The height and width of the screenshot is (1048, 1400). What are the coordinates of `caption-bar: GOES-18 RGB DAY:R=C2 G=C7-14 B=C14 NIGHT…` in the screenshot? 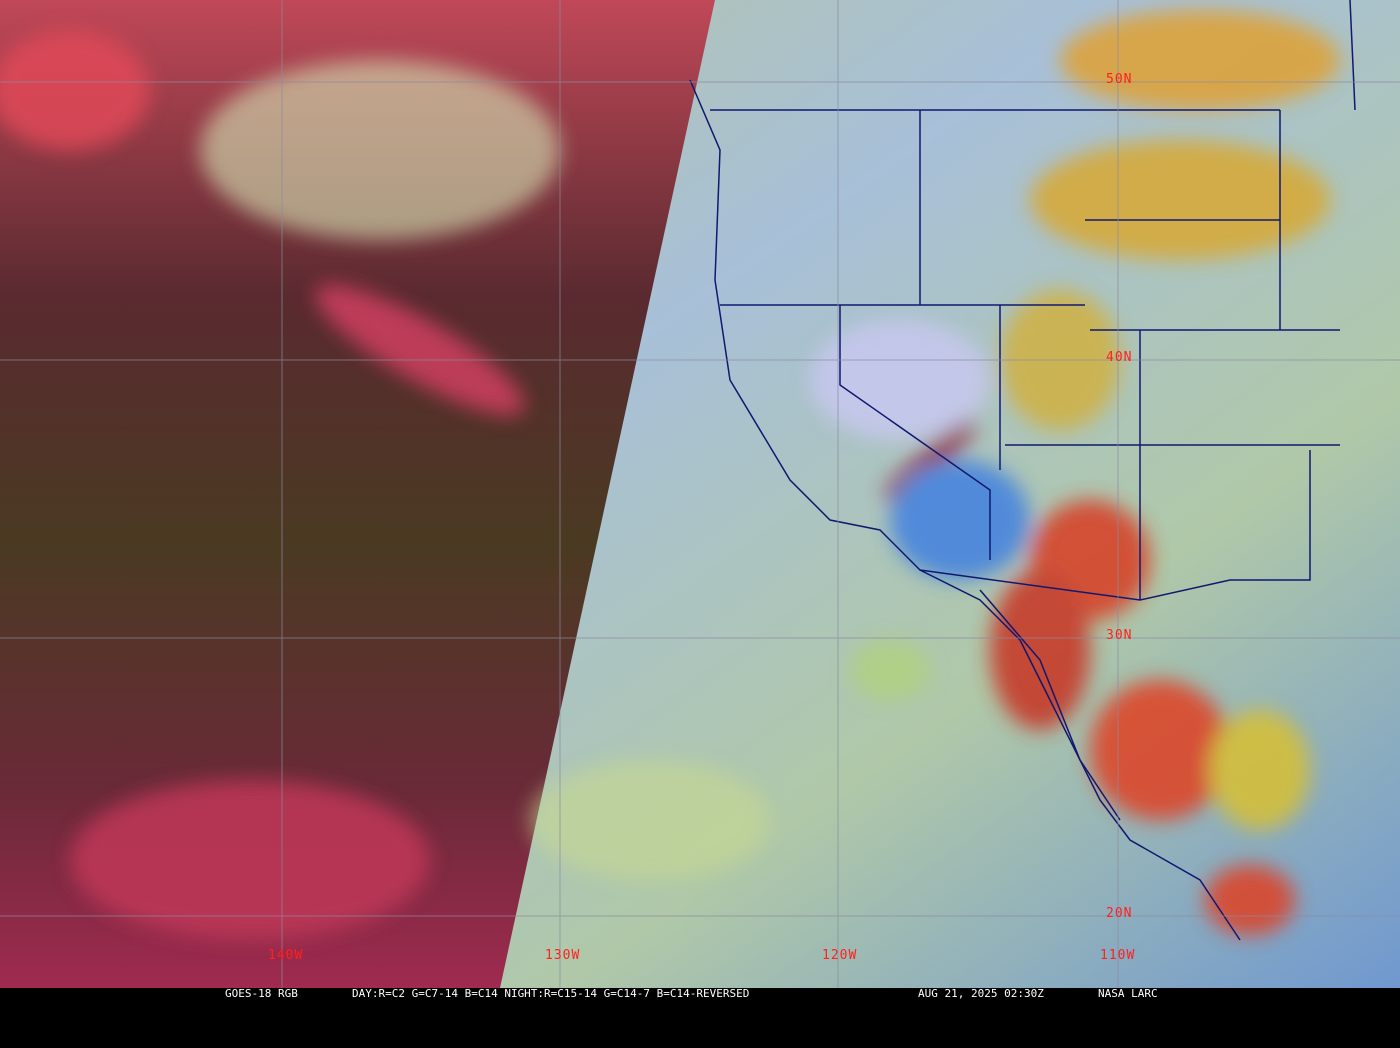 It's located at (700, 994).